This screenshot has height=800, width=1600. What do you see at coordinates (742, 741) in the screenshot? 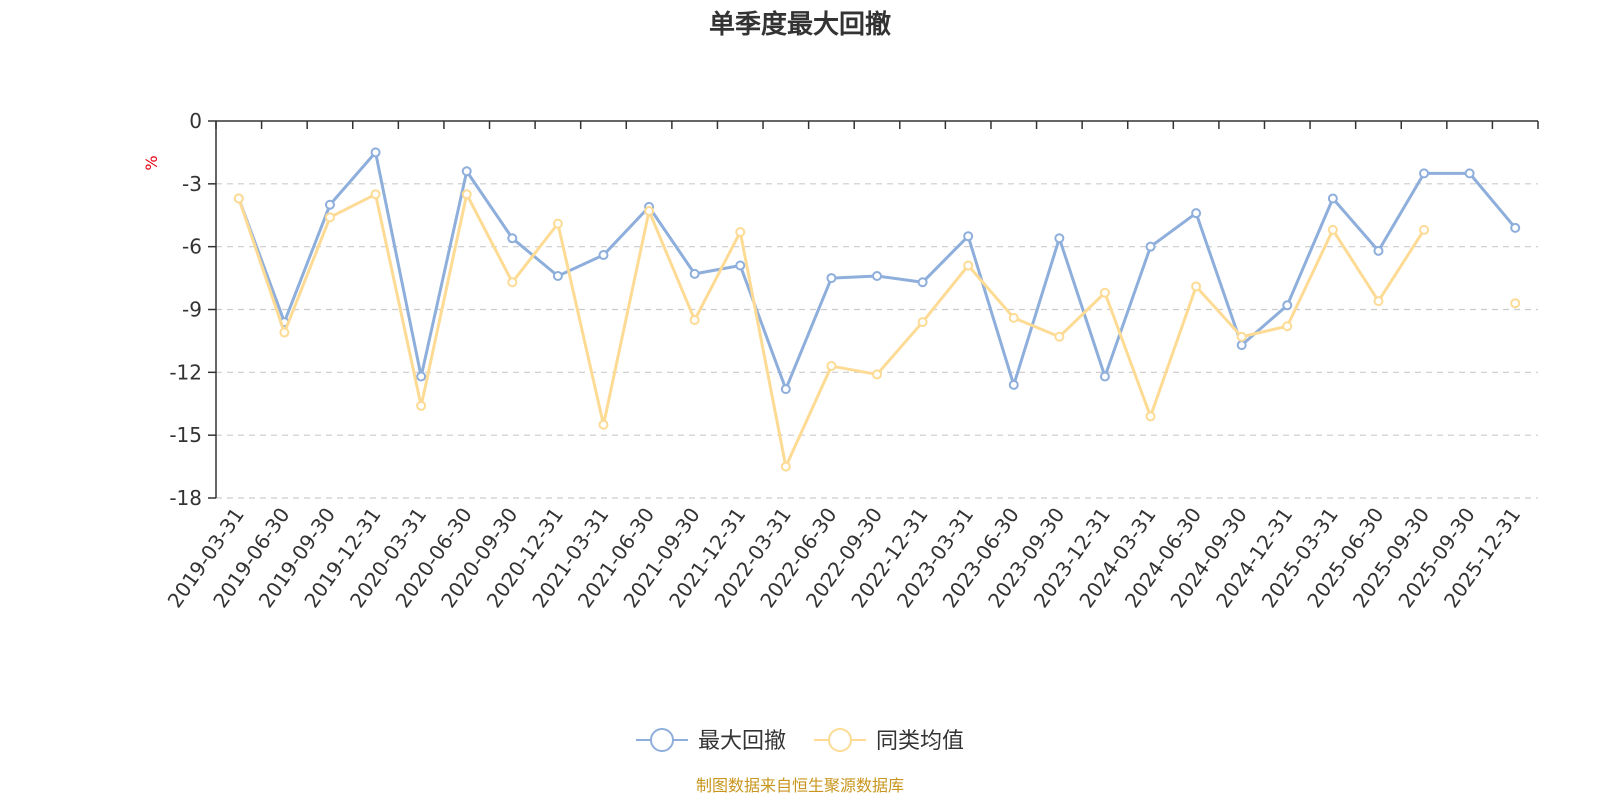
I see `legend-label: 最大回撤` at bounding box center [742, 741].